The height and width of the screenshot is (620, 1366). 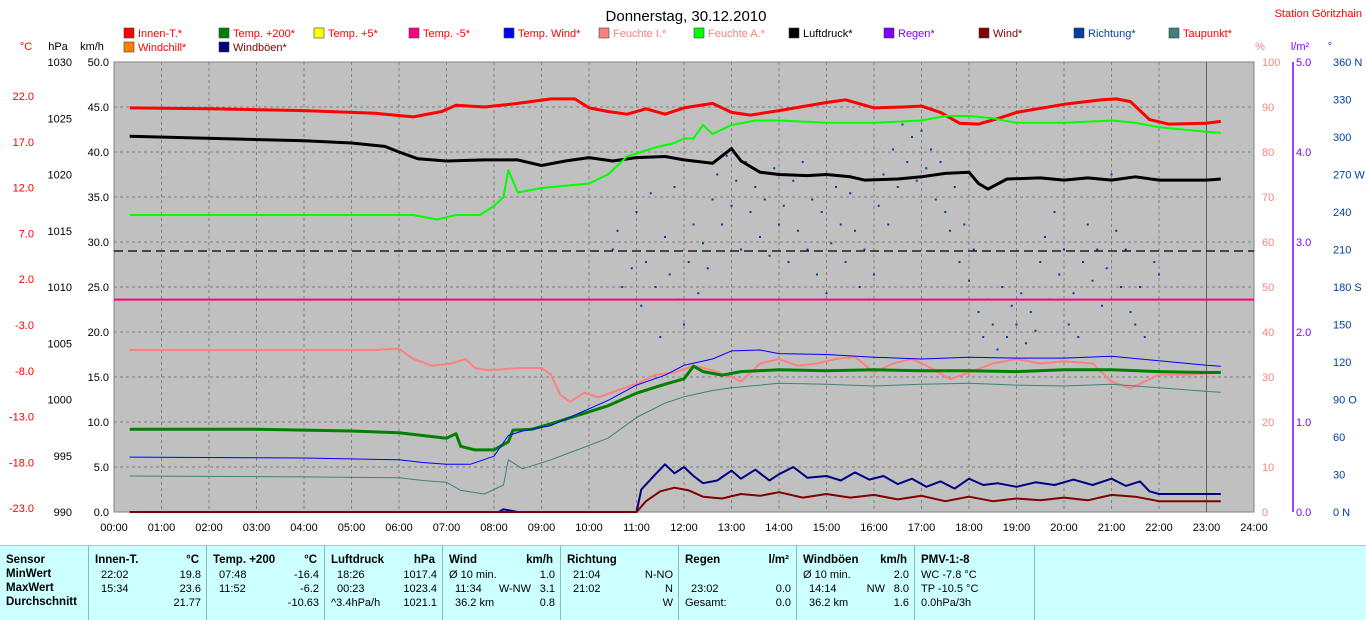 I want to click on legend-label-taupunkt: Taupunkt*, so click(x=1208, y=34).